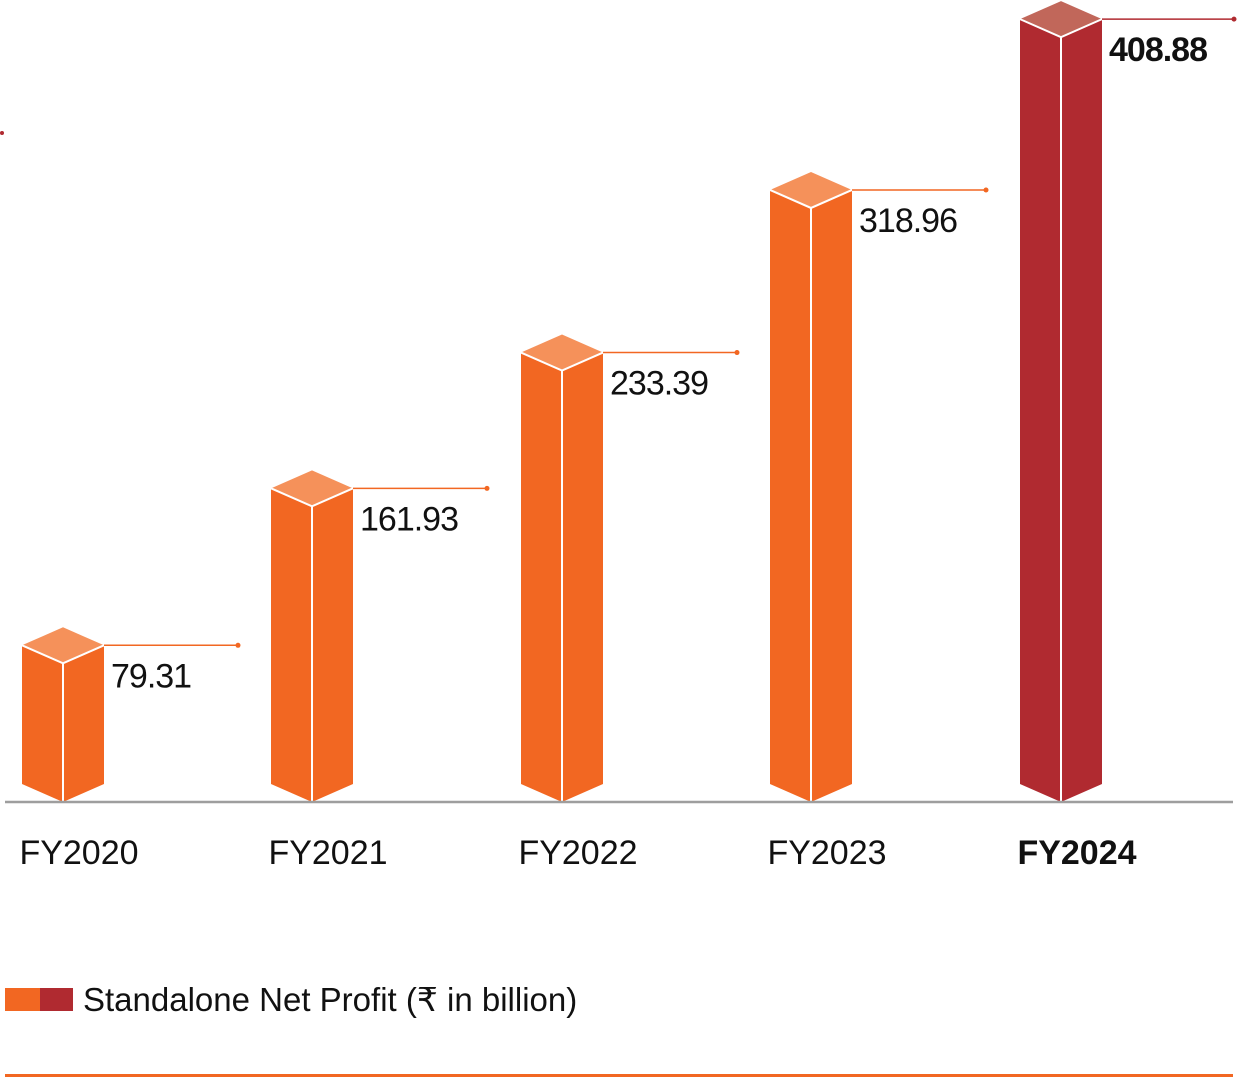 This screenshot has height=1078, width=1237. What do you see at coordinates (826, 853) in the screenshot?
I see `x-tick-label: FY2023` at bounding box center [826, 853].